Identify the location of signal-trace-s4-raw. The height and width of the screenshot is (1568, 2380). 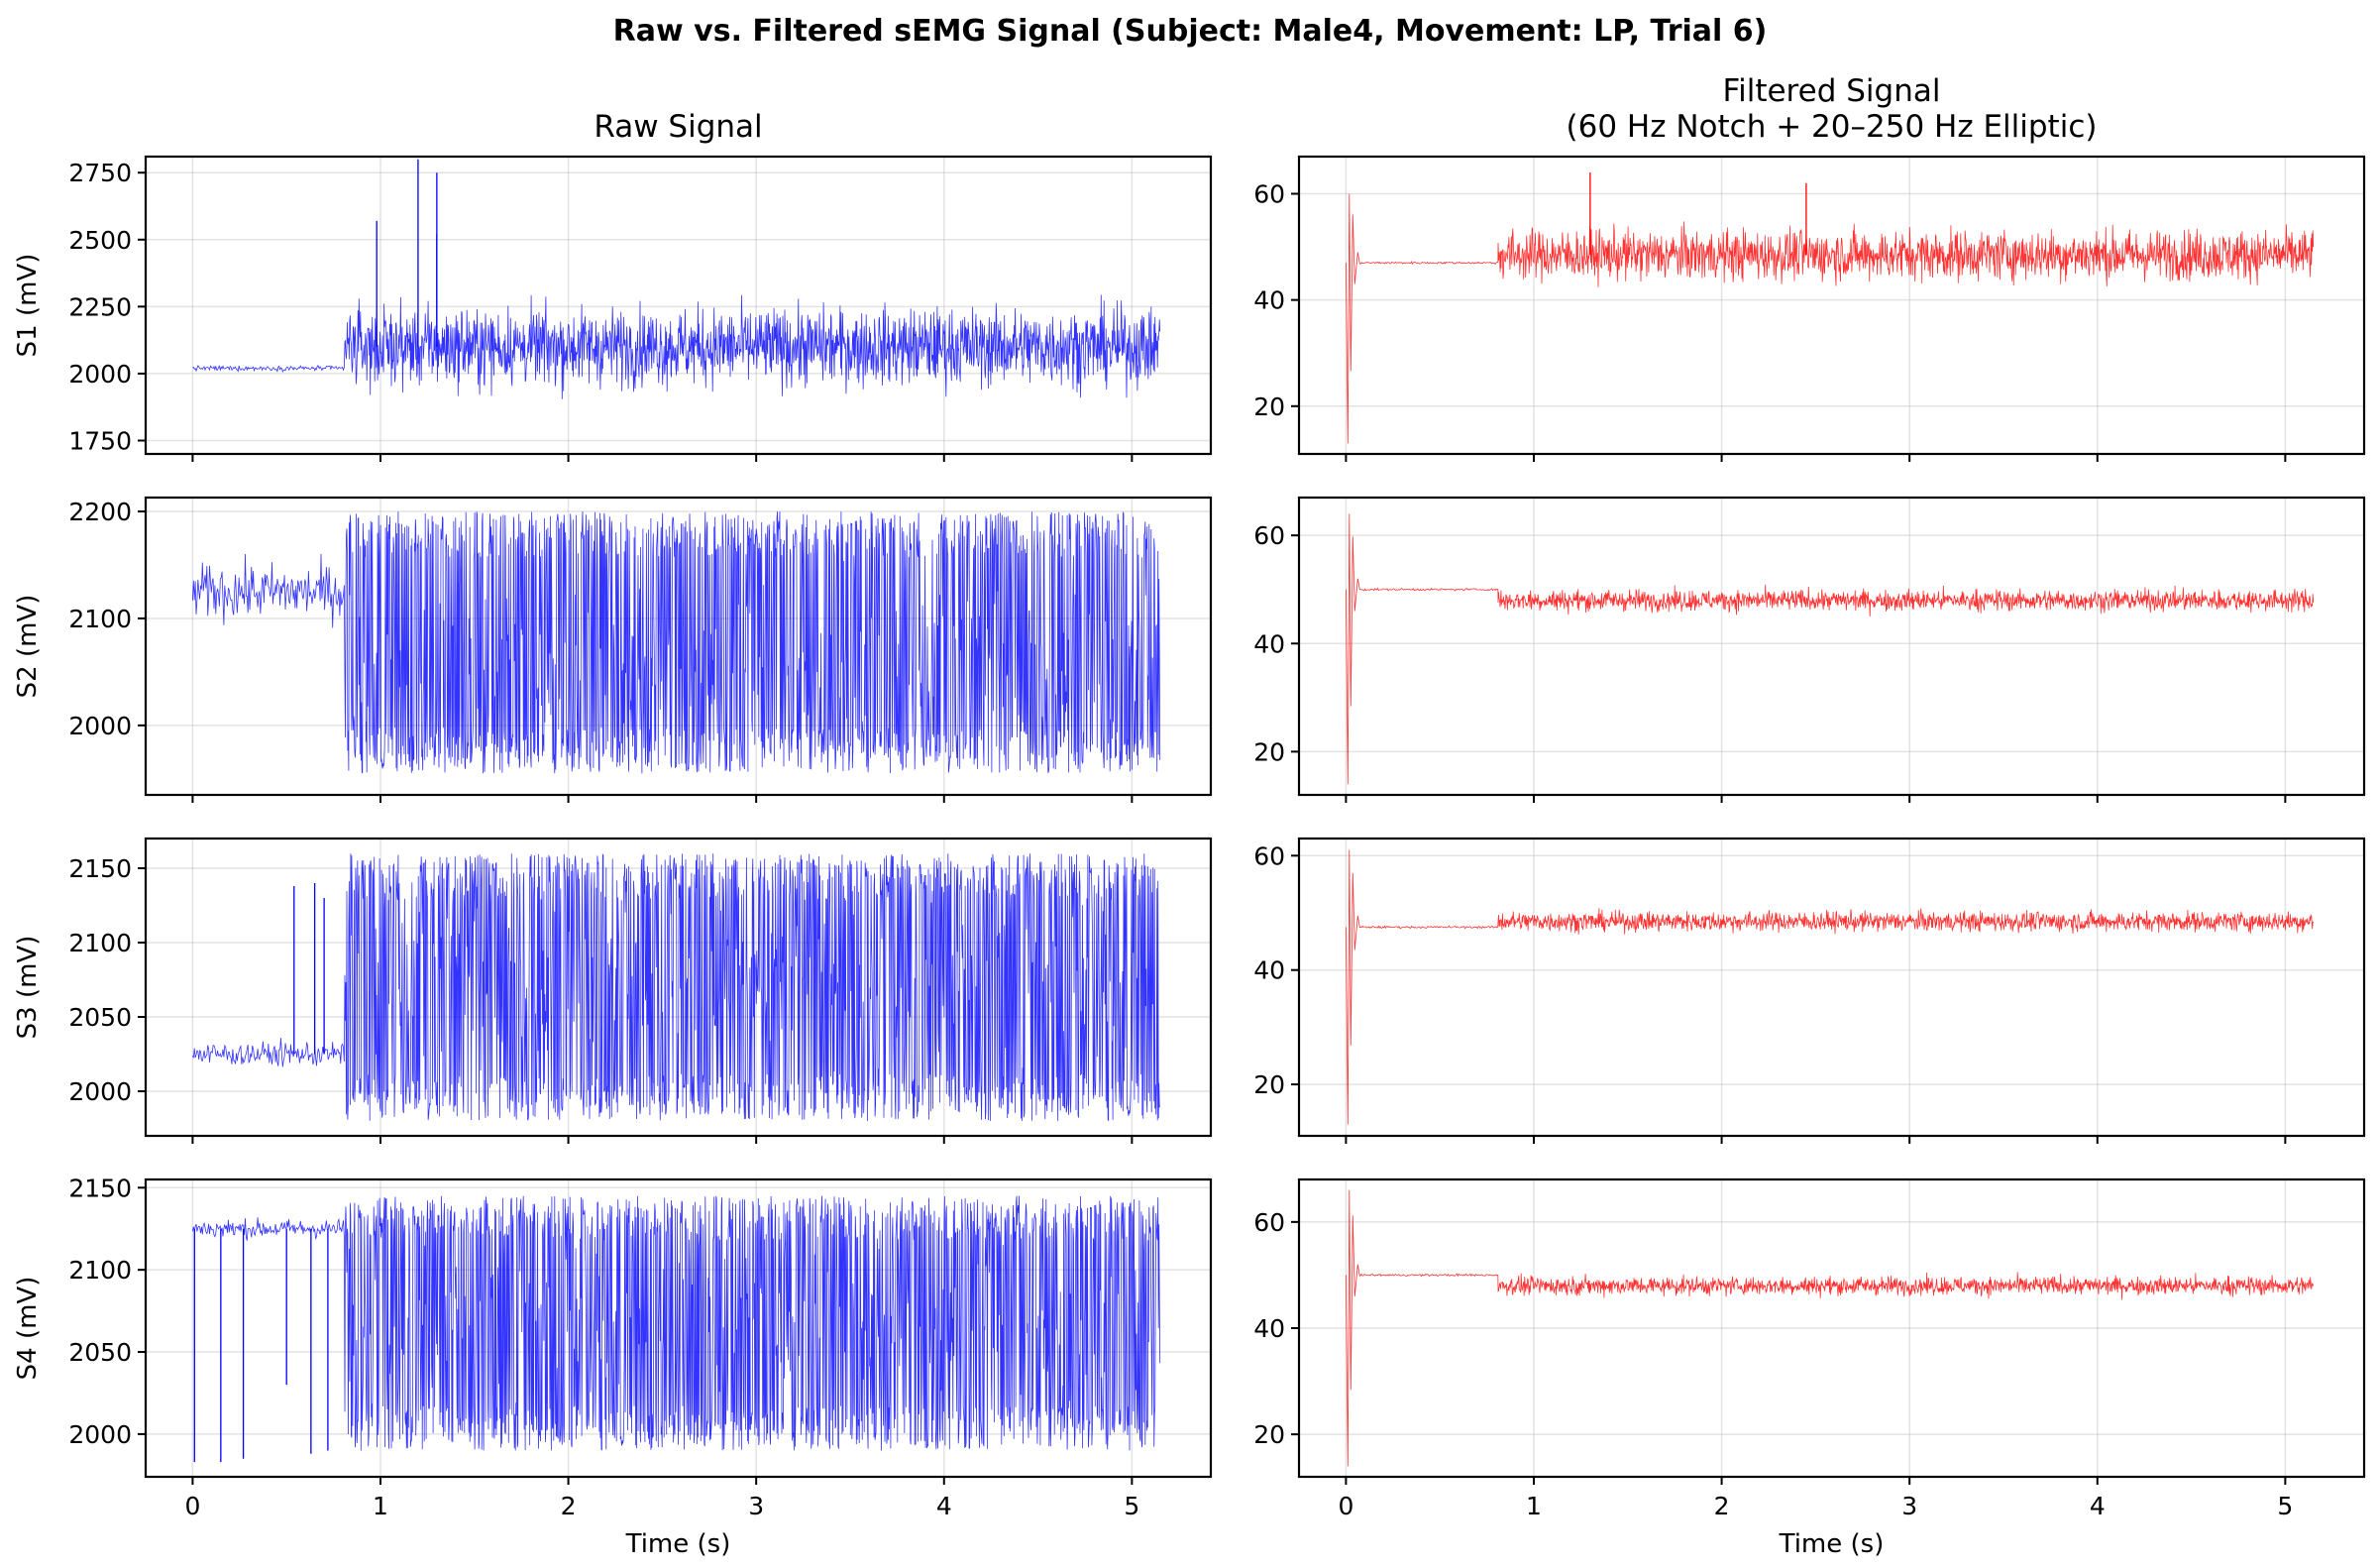
(676, 1323).